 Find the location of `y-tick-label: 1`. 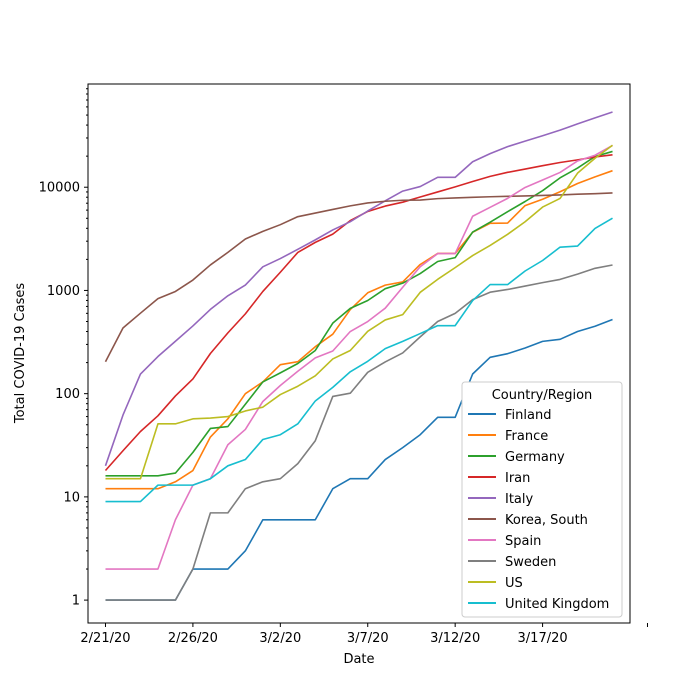

y-tick-label: 1 is located at coordinates (76, 601).